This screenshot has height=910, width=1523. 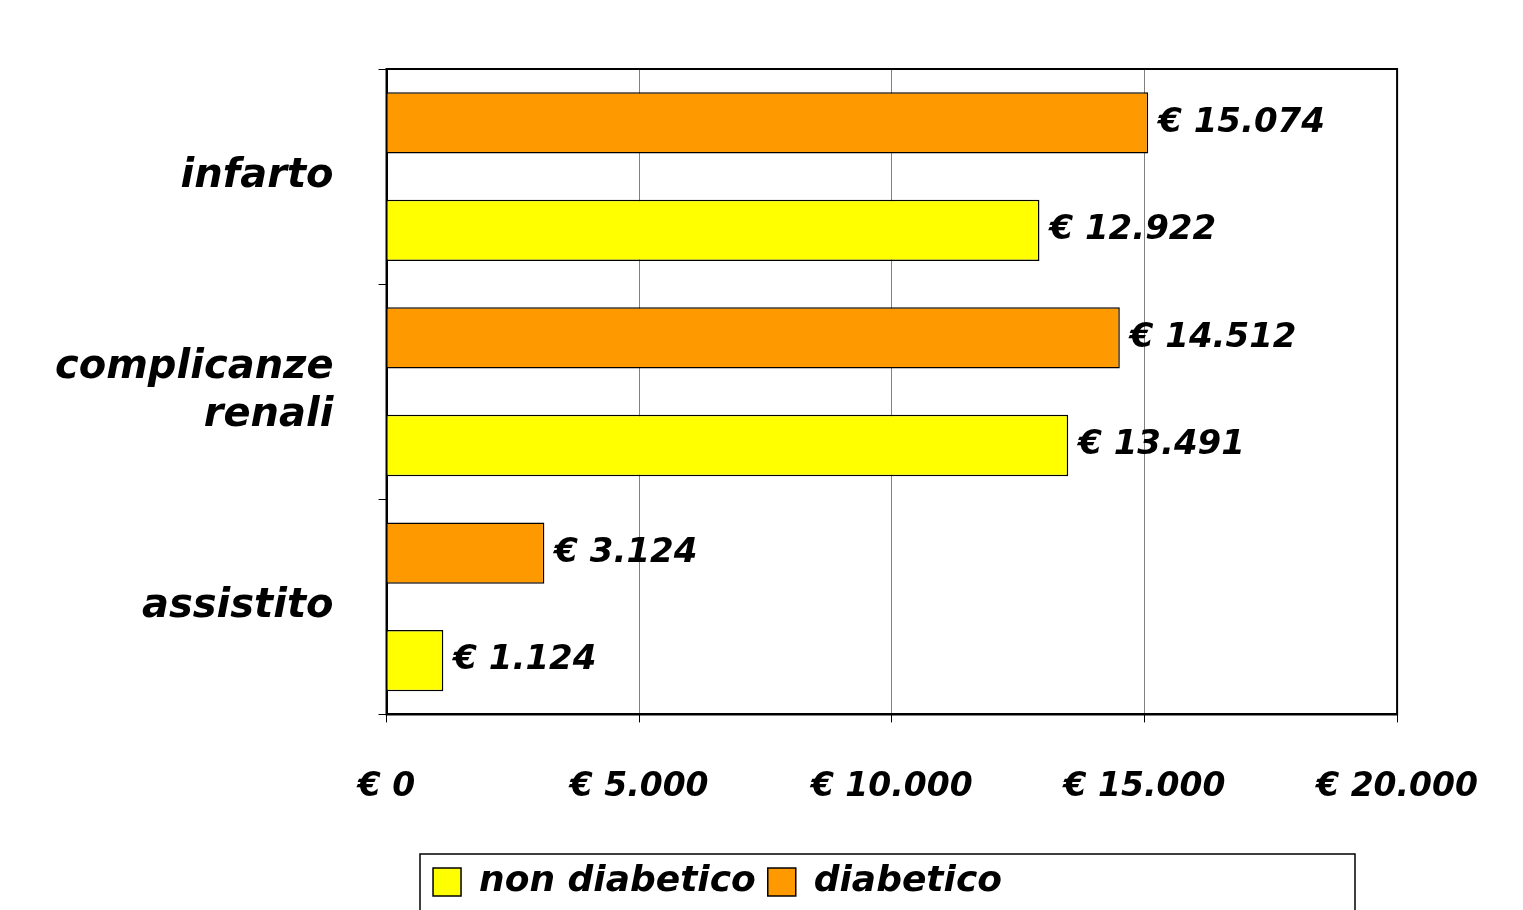 What do you see at coordinates (237, 603) in the screenshot?
I see `y-tick-label: assistito` at bounding box center [237, 603].